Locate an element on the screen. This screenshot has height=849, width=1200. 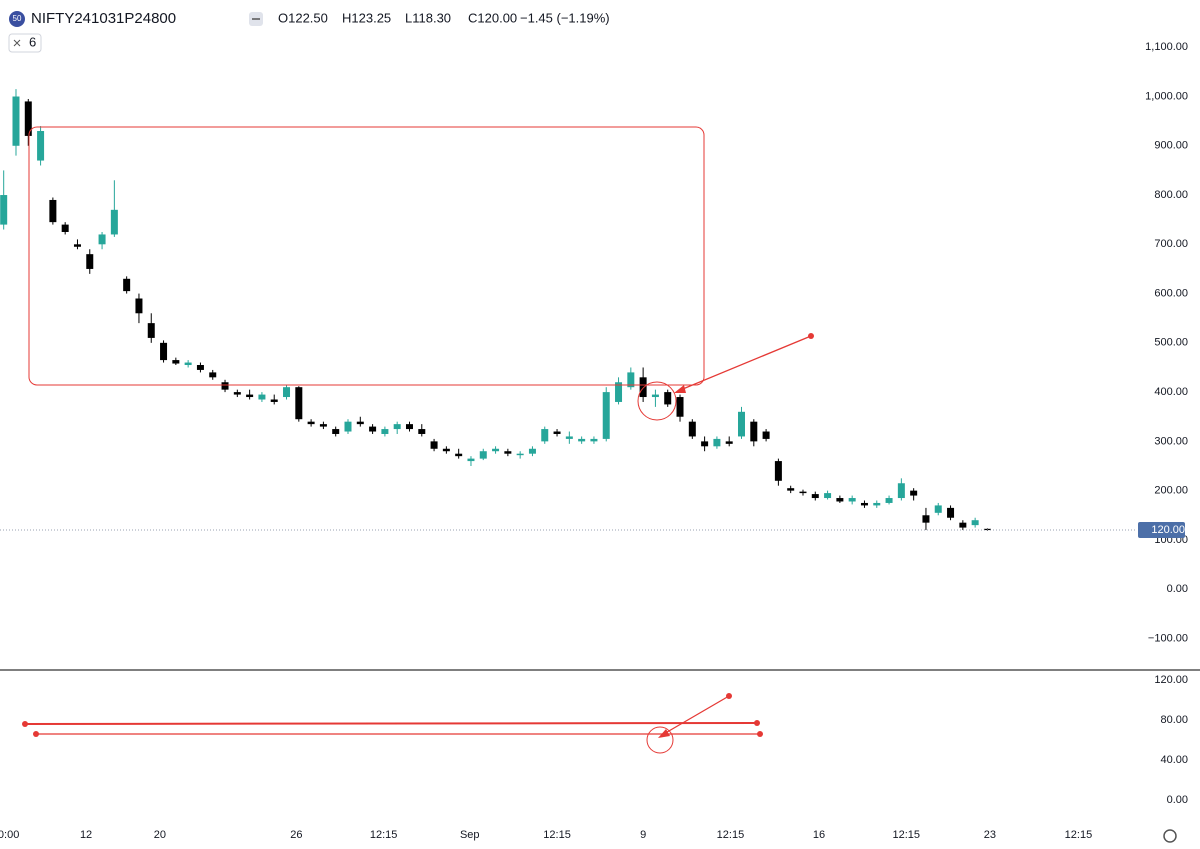
badge is located at coordinates (17, 19).